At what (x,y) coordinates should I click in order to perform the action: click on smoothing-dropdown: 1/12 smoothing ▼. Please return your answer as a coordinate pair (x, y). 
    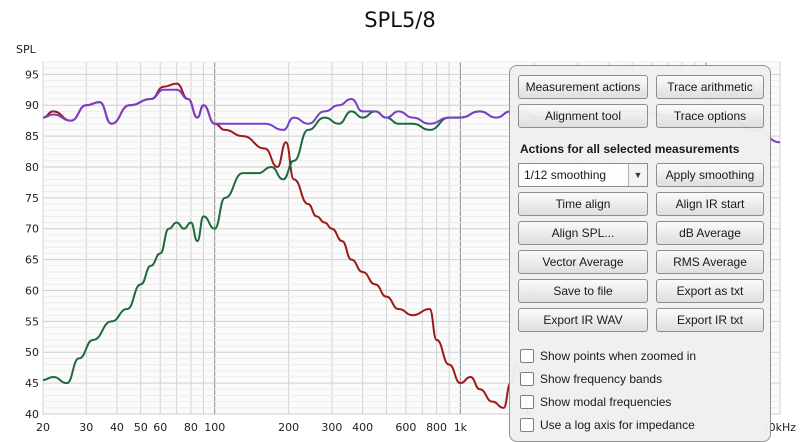
    Looking at the image, I should click on (583, 175).